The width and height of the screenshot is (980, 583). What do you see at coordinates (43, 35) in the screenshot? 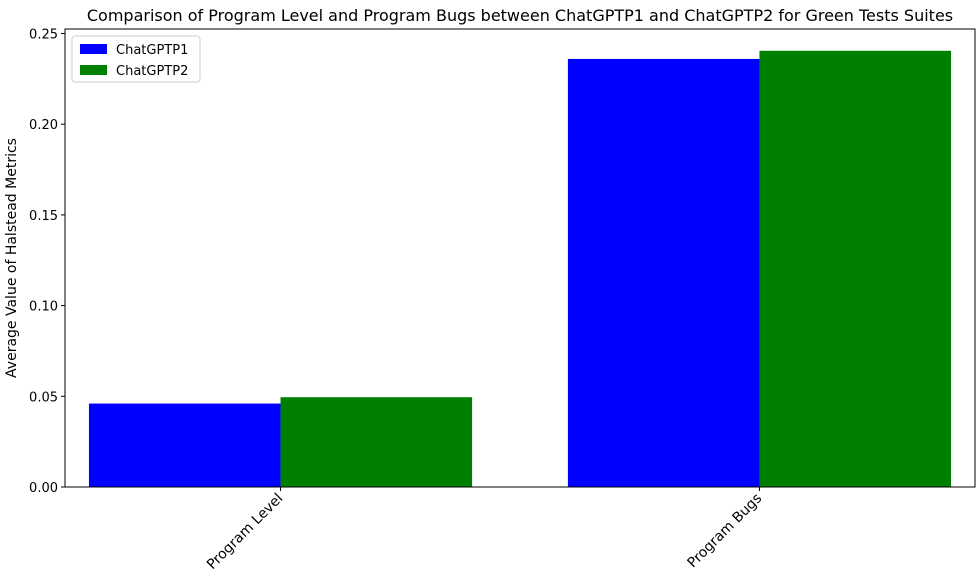
I see `y-tick-label: 0.25` at bounding box center [43, 35].